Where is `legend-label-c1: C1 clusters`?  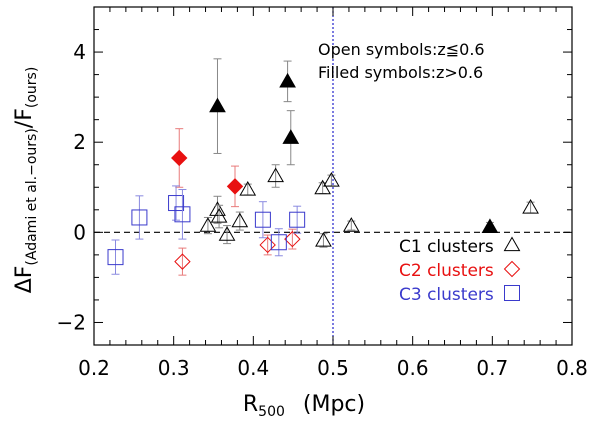 legend-label-c1: C1 clusters is located at coordinates (446, 247).